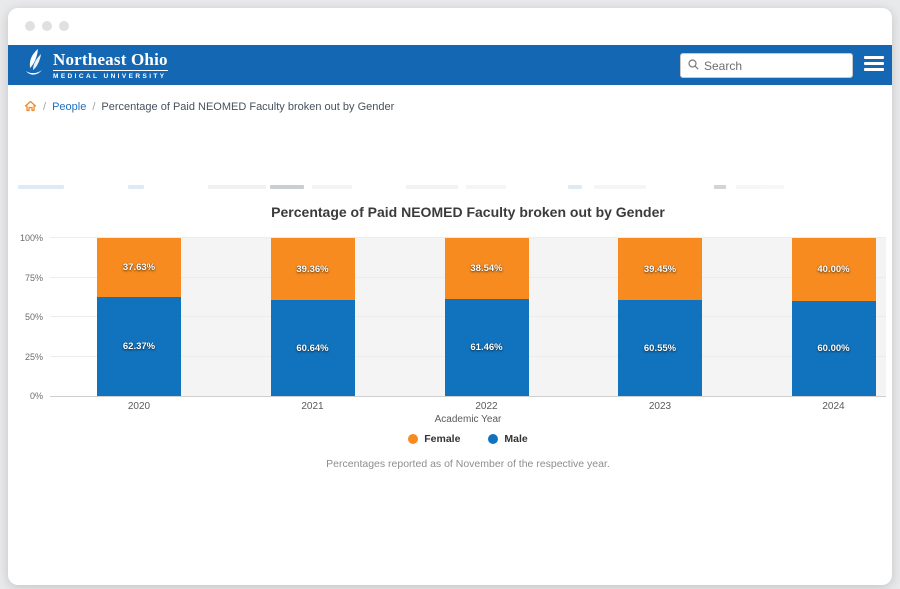 This screenshot has width=900, height=589. I want to click on bar-segment-male-2020: 62.37%, so click(139, 346).